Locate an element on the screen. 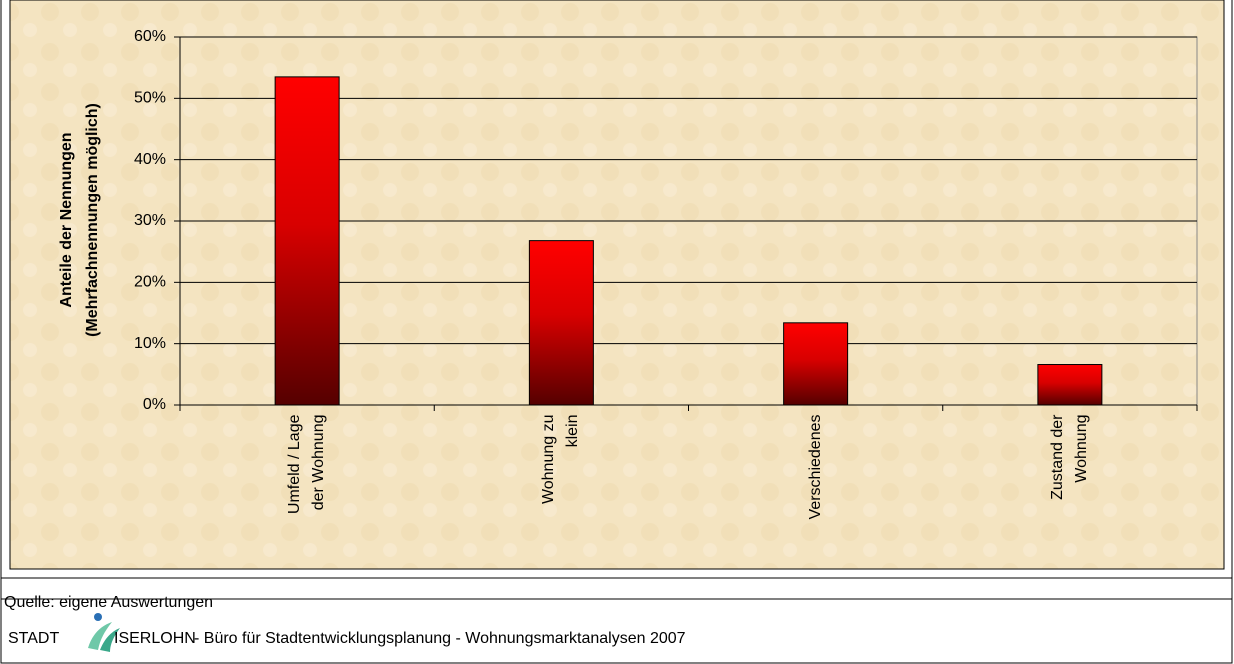 This screenshot has width=1234, height=664. x-tick-label: Verschiedenes is located at coordinates (815, 467).